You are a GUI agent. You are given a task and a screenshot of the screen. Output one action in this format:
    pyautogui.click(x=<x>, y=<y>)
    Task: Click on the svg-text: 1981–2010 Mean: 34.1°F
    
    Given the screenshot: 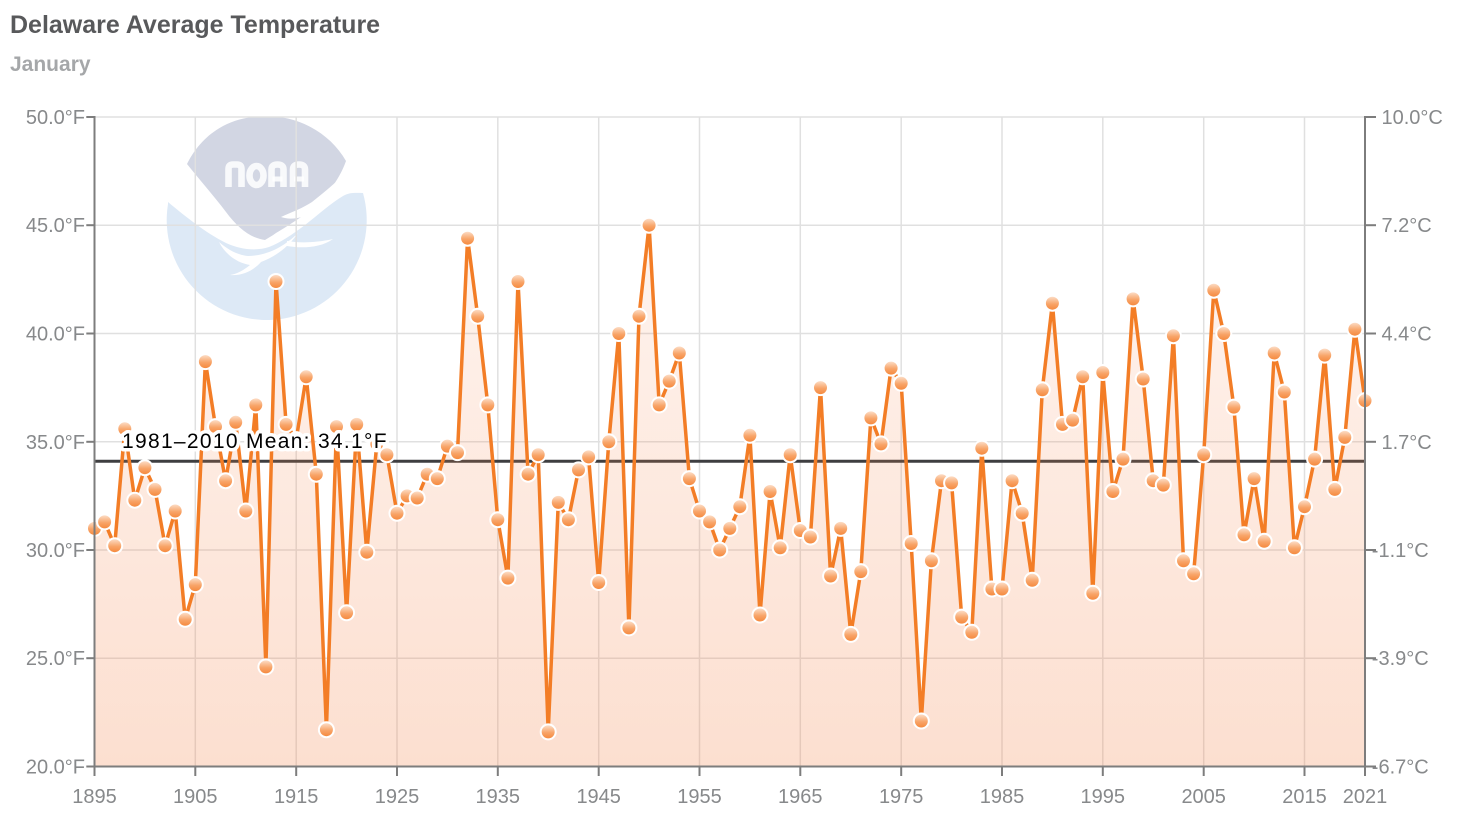 What is the action you would take?
    pyautogui.click(x=255, y=441)
    